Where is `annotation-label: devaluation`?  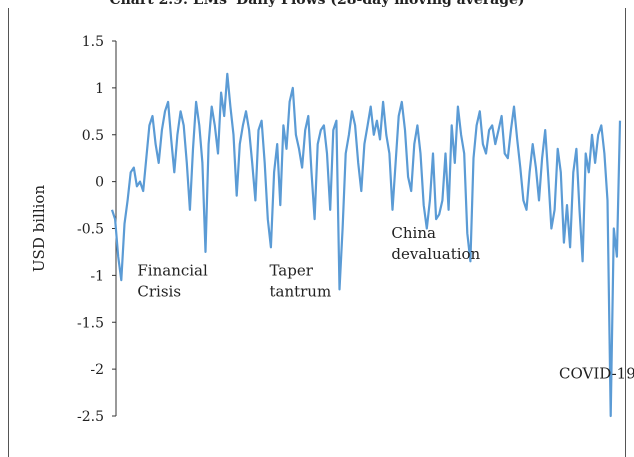
annotation-label: devaluation is located at coordinates (435, 254).